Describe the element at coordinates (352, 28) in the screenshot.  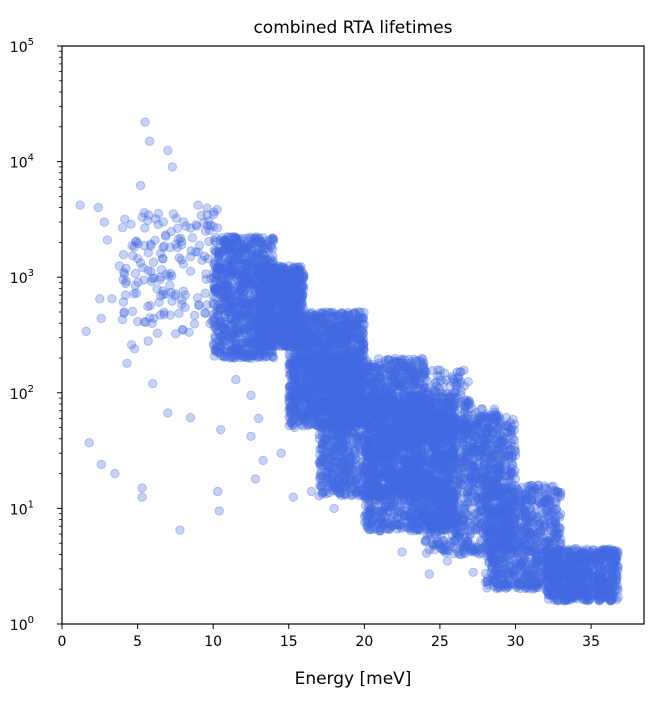
I see `chart-title: combined RTA lifetimes` at that location.